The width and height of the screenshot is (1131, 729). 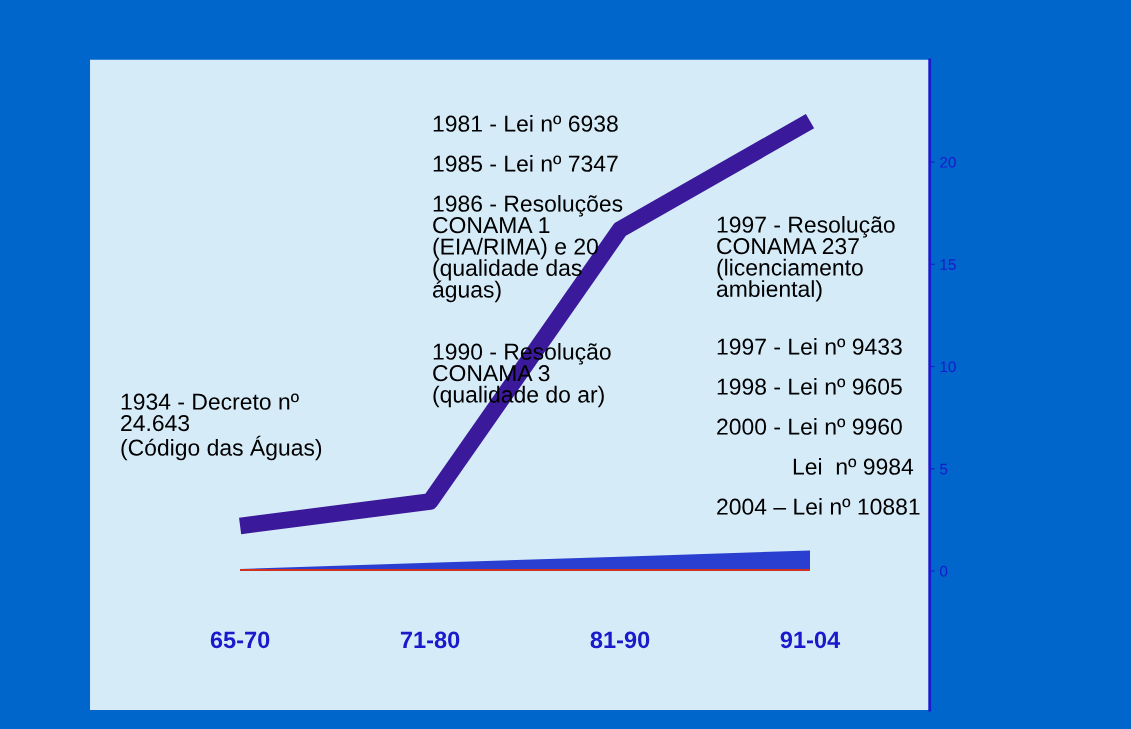 I want to click on annotation: 1985 - Lei nº 7347, so click(x=525, y=163).